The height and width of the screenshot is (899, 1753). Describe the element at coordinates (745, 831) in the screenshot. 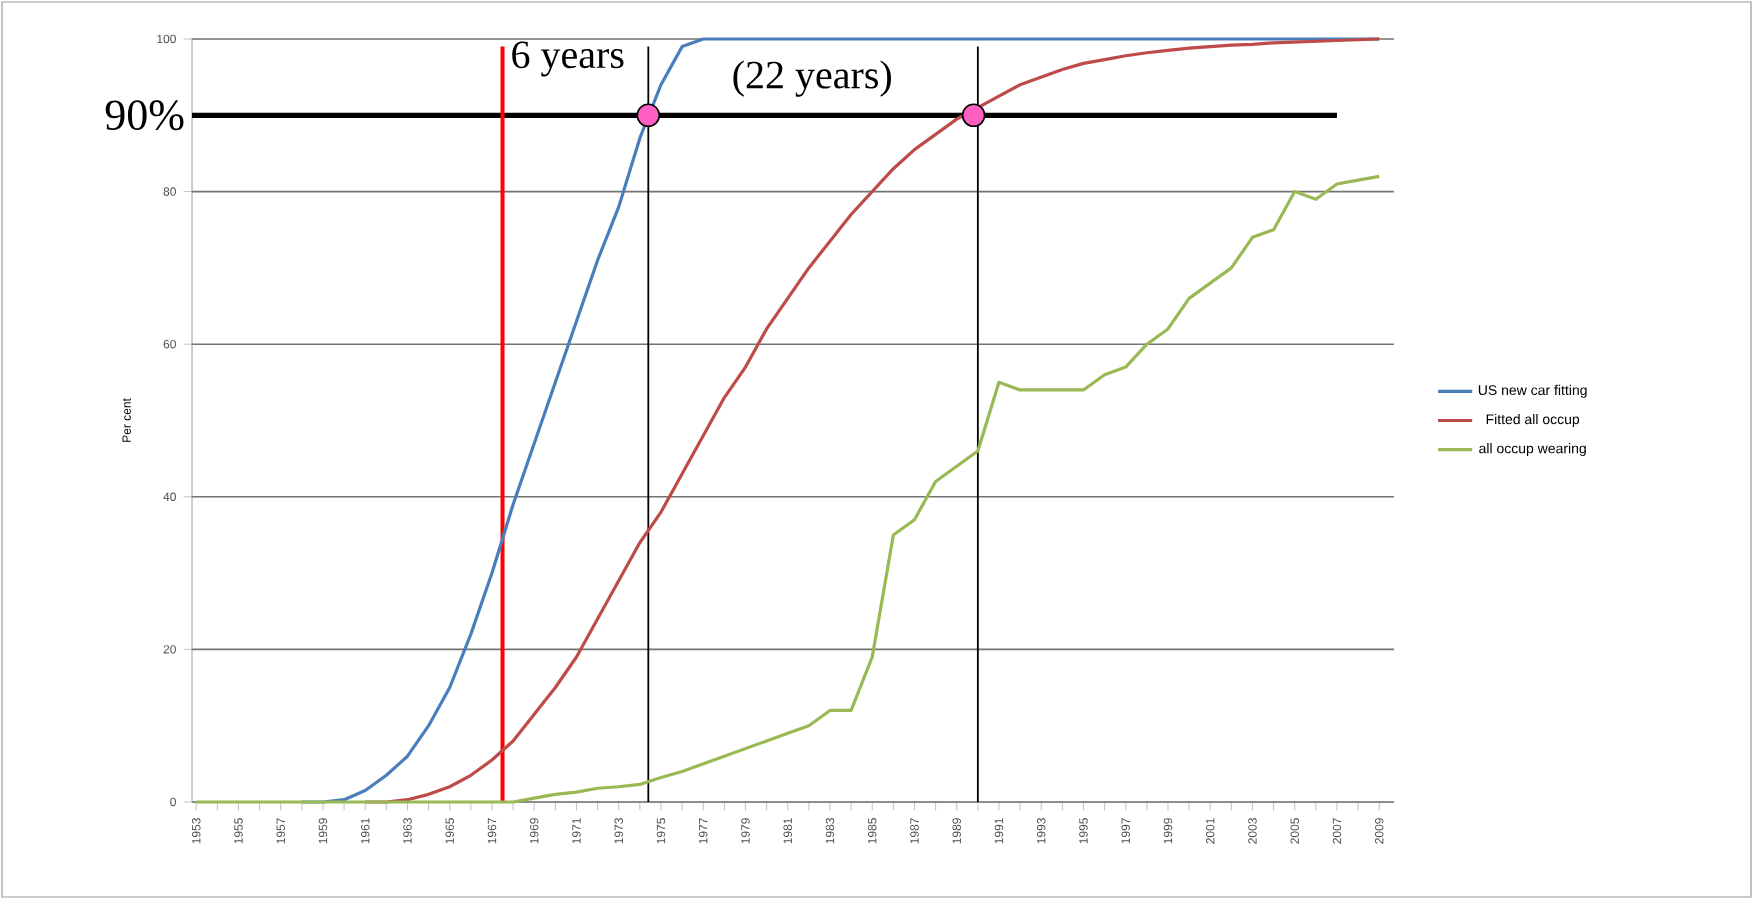

I see `x-tick-label: 1979` at that location.